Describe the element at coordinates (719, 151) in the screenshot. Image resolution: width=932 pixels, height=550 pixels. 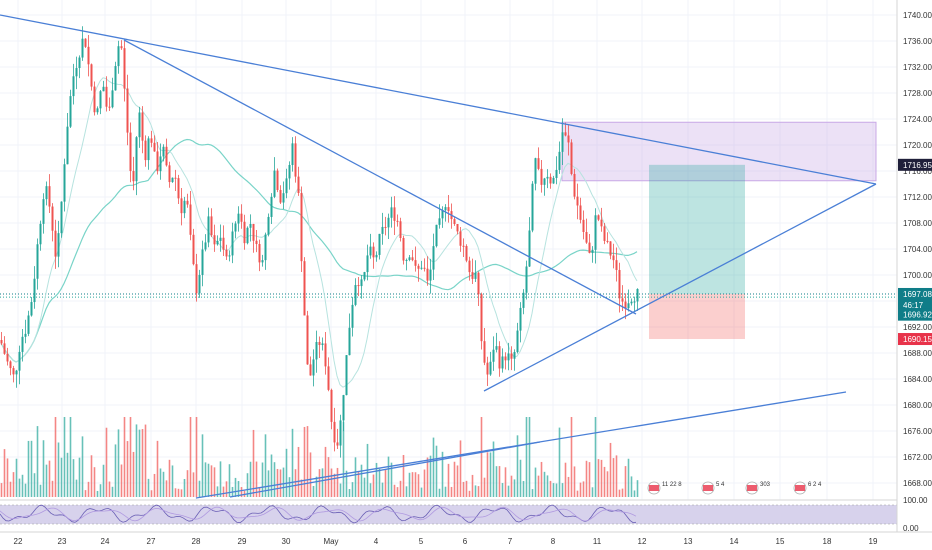
I see `resistance-zone` at that location.